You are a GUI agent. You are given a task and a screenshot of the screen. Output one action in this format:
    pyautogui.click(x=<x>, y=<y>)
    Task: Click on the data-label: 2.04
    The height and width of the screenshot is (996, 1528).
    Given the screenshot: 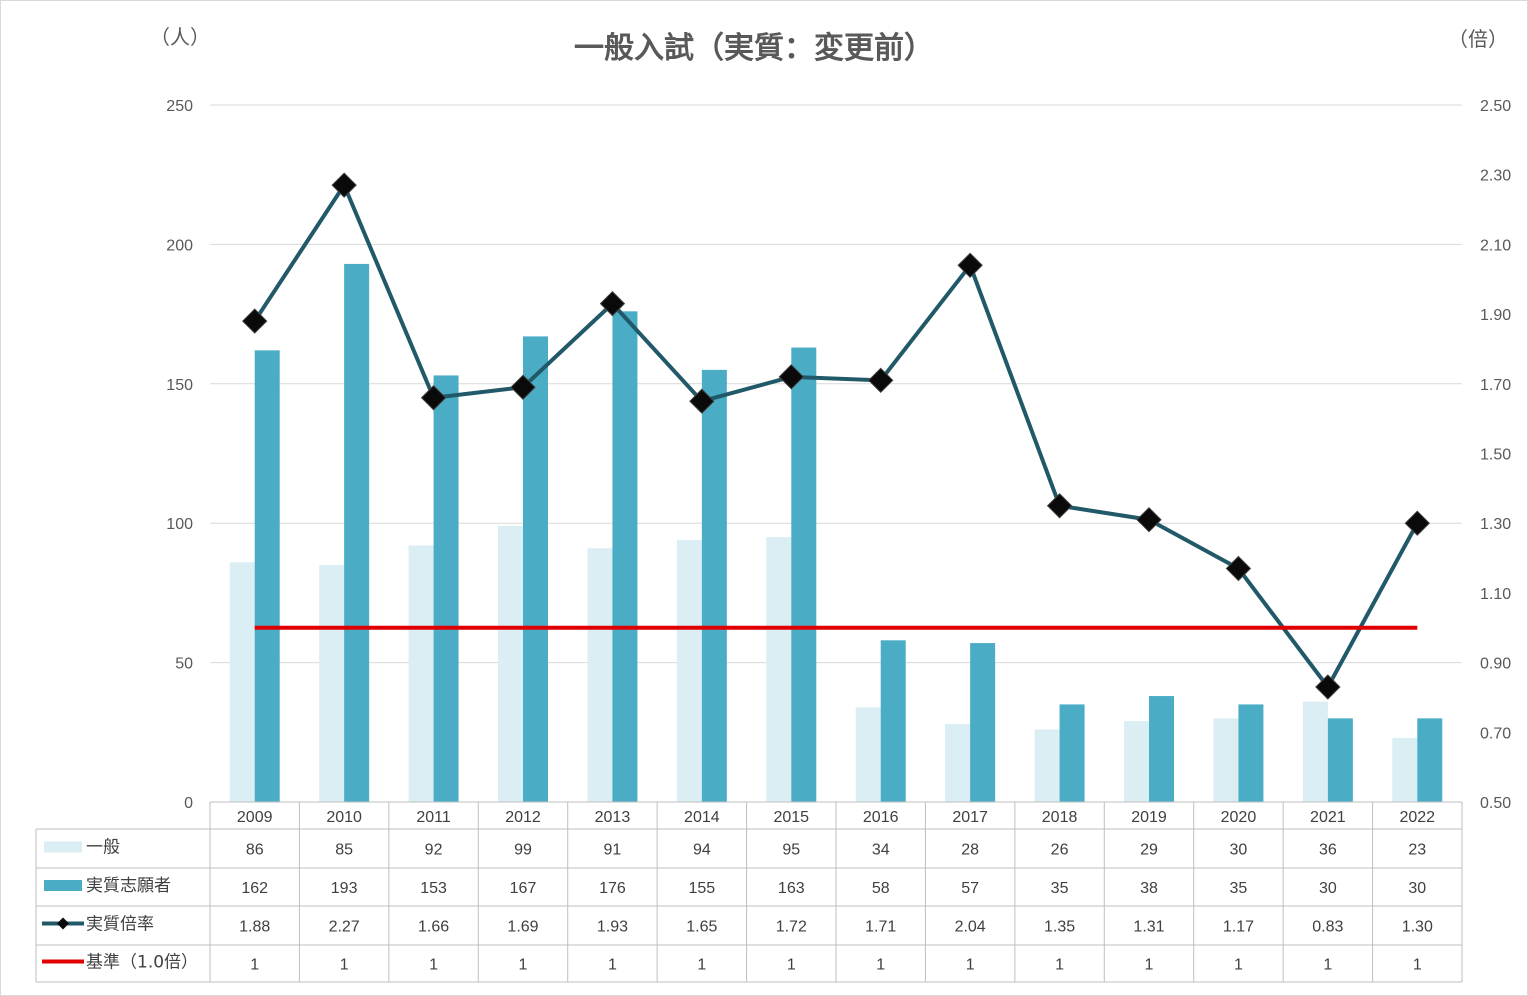 What is the action you would take?
    pyautogui.click(x=970, y=927)
    